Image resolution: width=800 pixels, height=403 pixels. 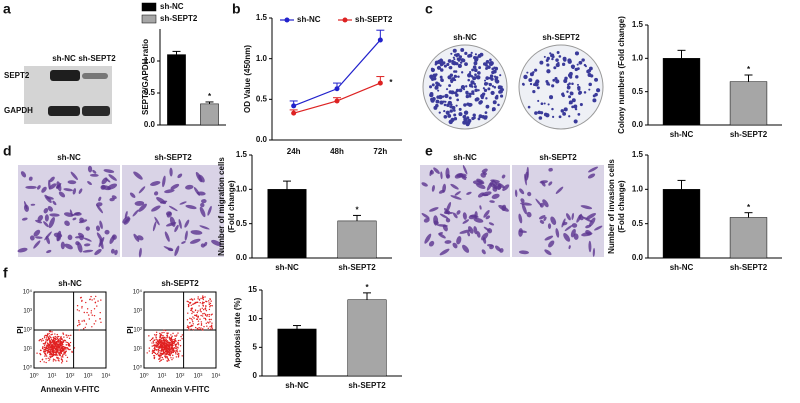 I want to click on y-tick-label: 0.0, so click(x=638, y=124).